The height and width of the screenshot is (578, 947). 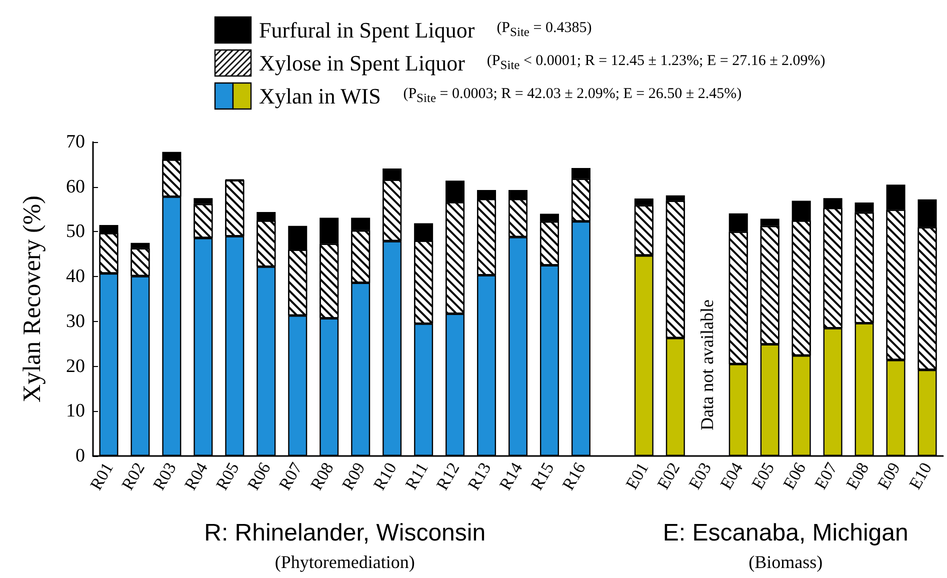 I want to click on text: (Biomass), so click(x=785, y=562).